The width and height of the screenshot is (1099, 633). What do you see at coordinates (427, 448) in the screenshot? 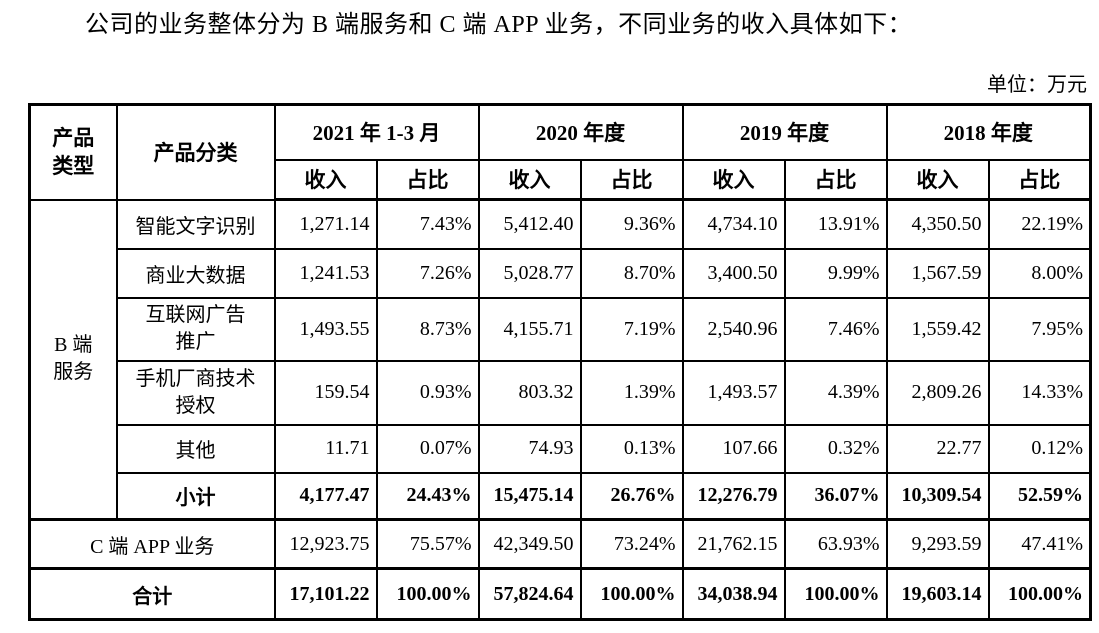
I see `cell-share-2021: 0.07%` at bounding box center [427, 448].